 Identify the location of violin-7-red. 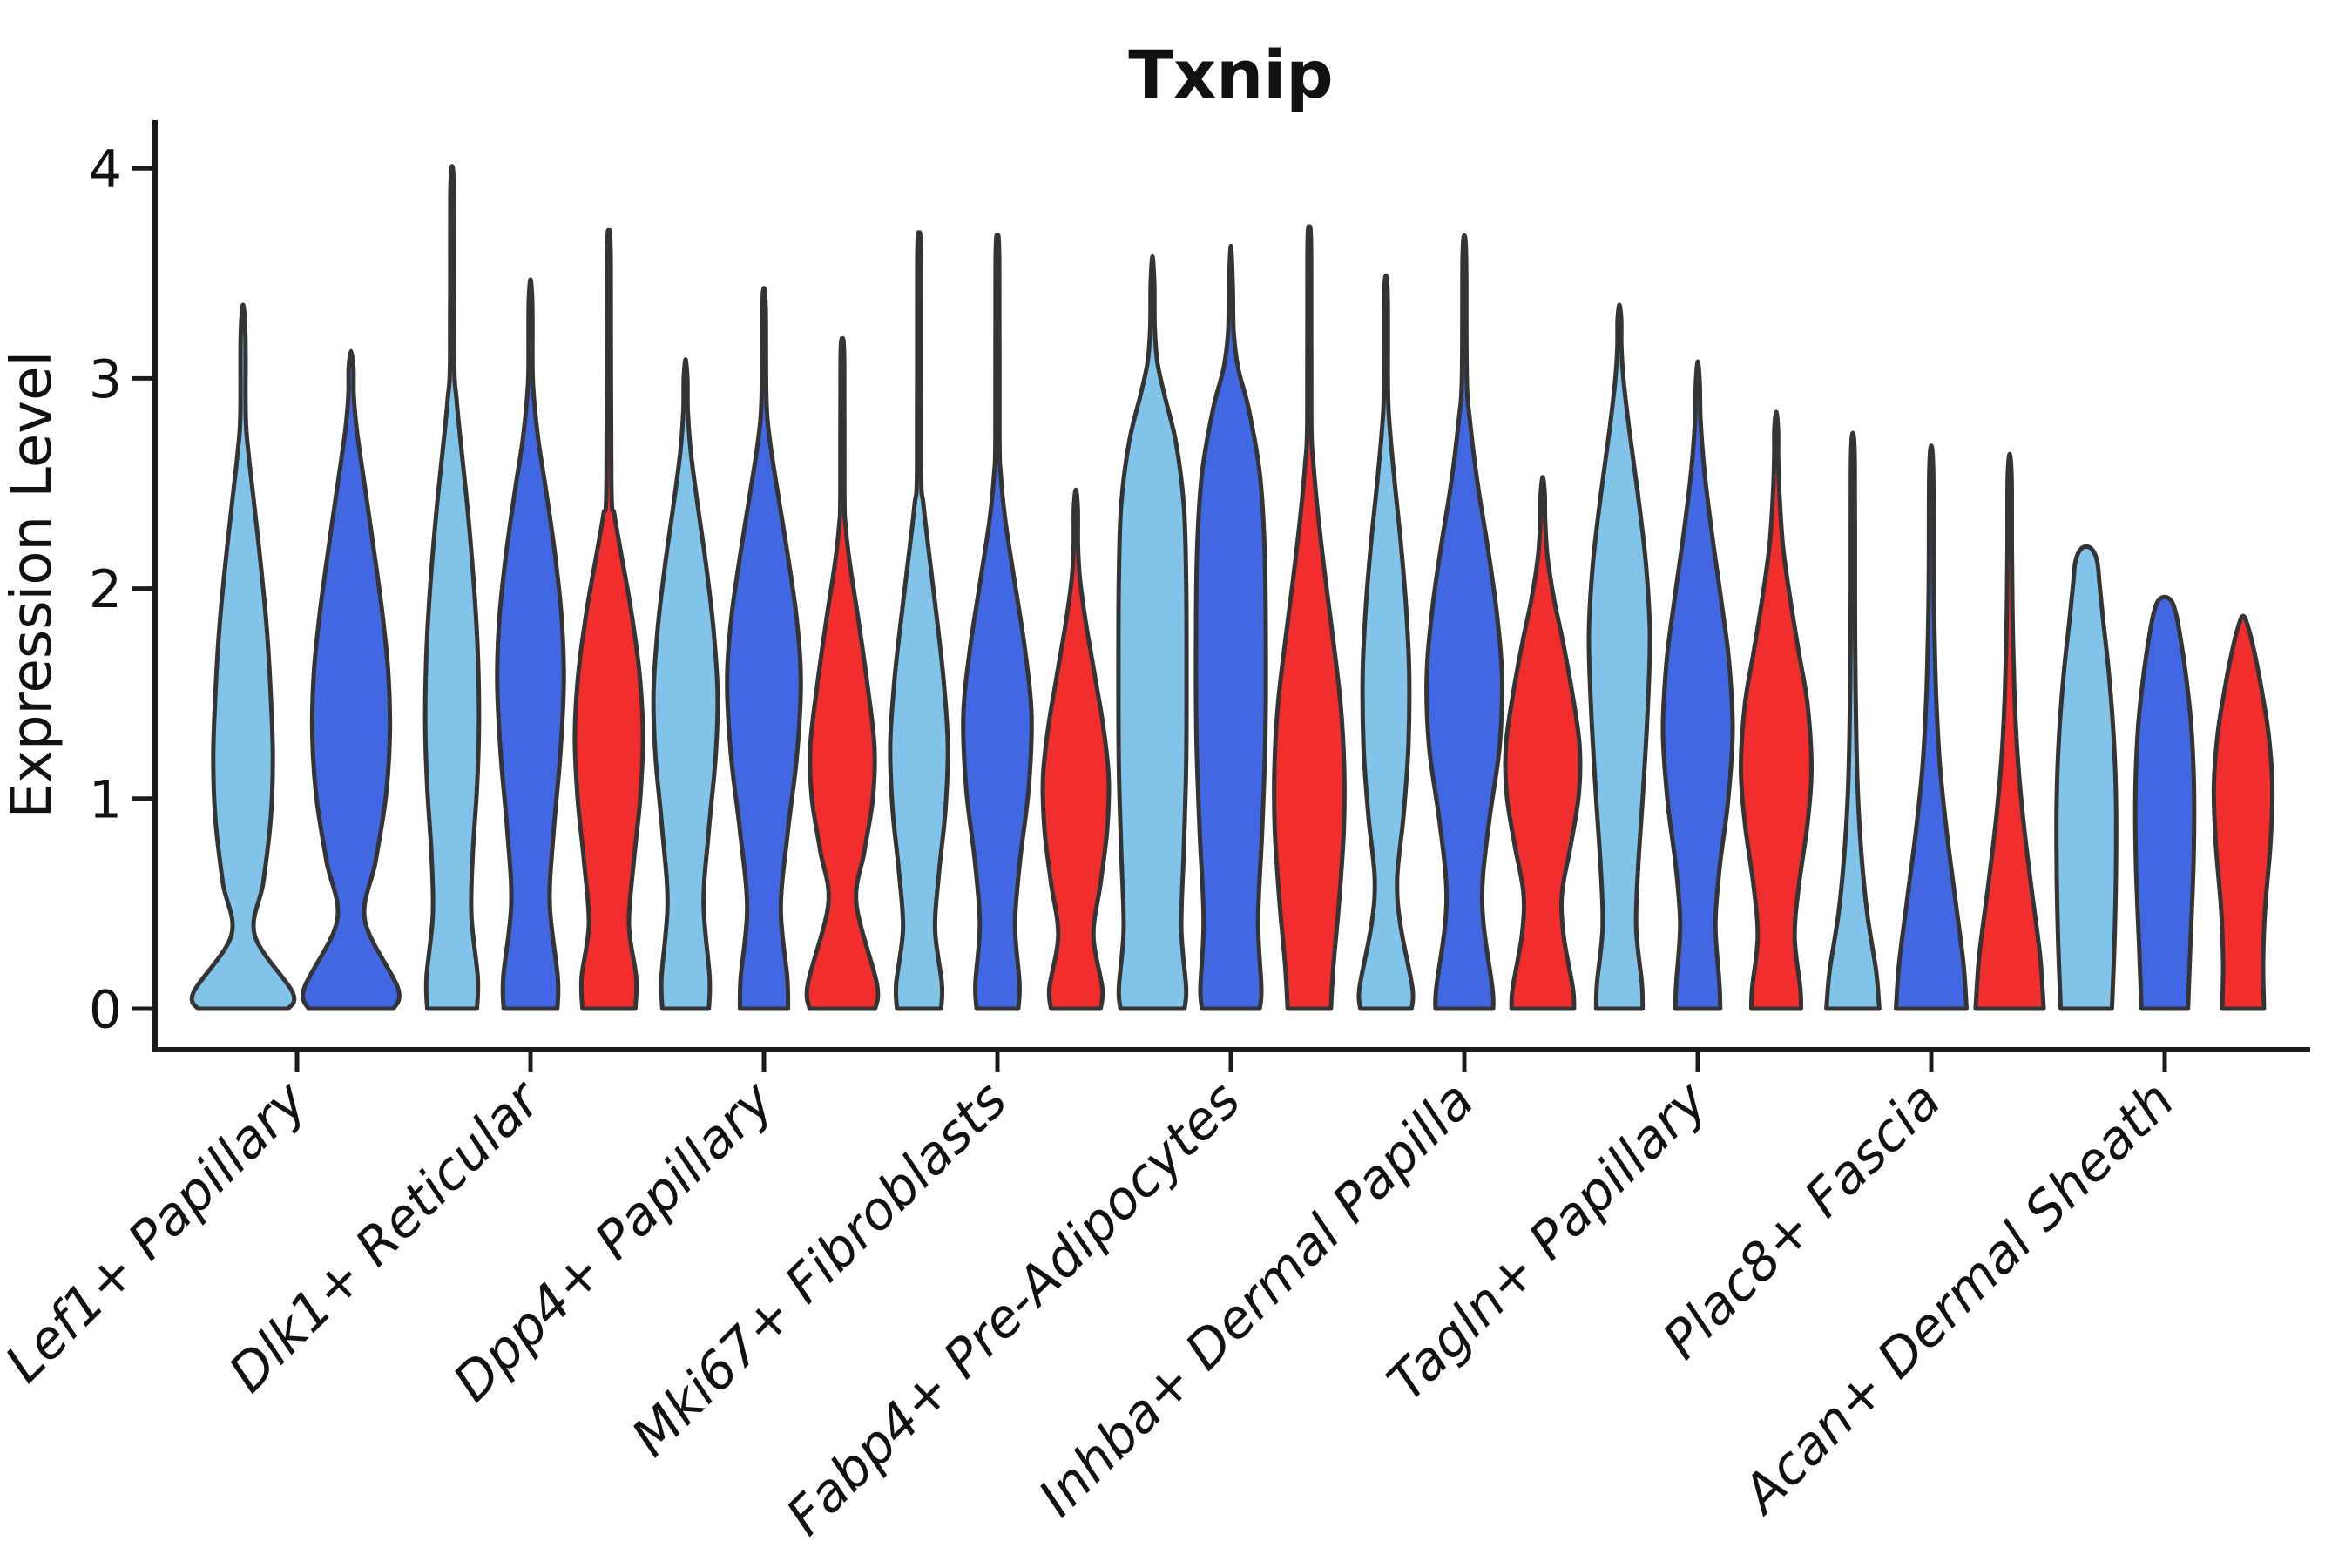
(1776, 710).